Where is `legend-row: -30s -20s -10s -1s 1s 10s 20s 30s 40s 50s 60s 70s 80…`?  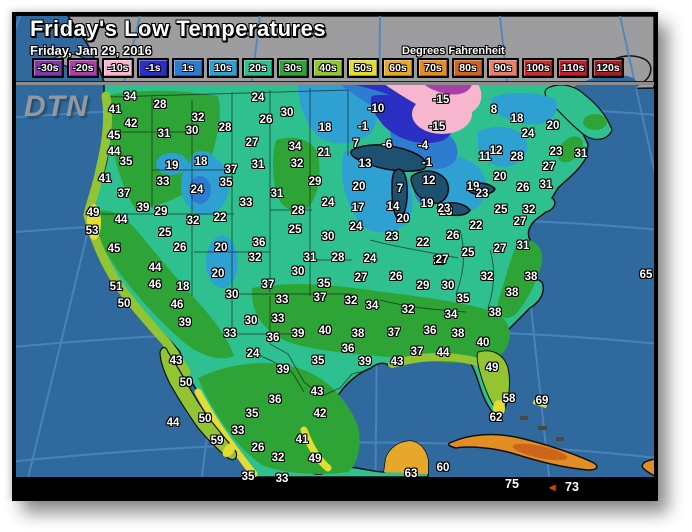
legend-row: -30s -20s -10s -1s 1s 10s 20s 30s 40s 50s 60s 70s 80… is located at coordinates (328, 68).